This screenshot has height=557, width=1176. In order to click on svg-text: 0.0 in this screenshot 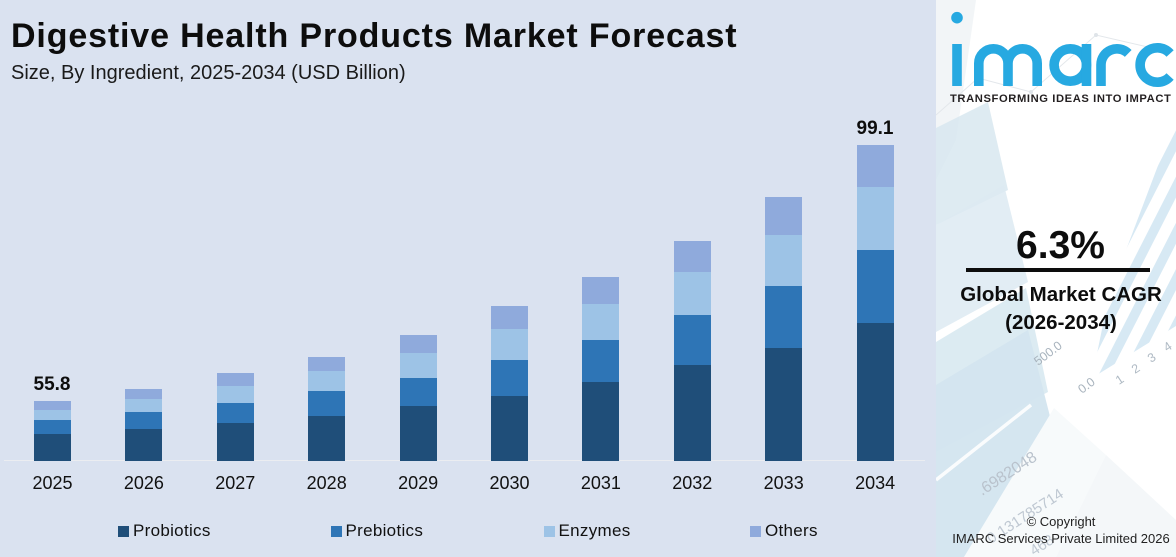, I will do `click(1086, 386)`.